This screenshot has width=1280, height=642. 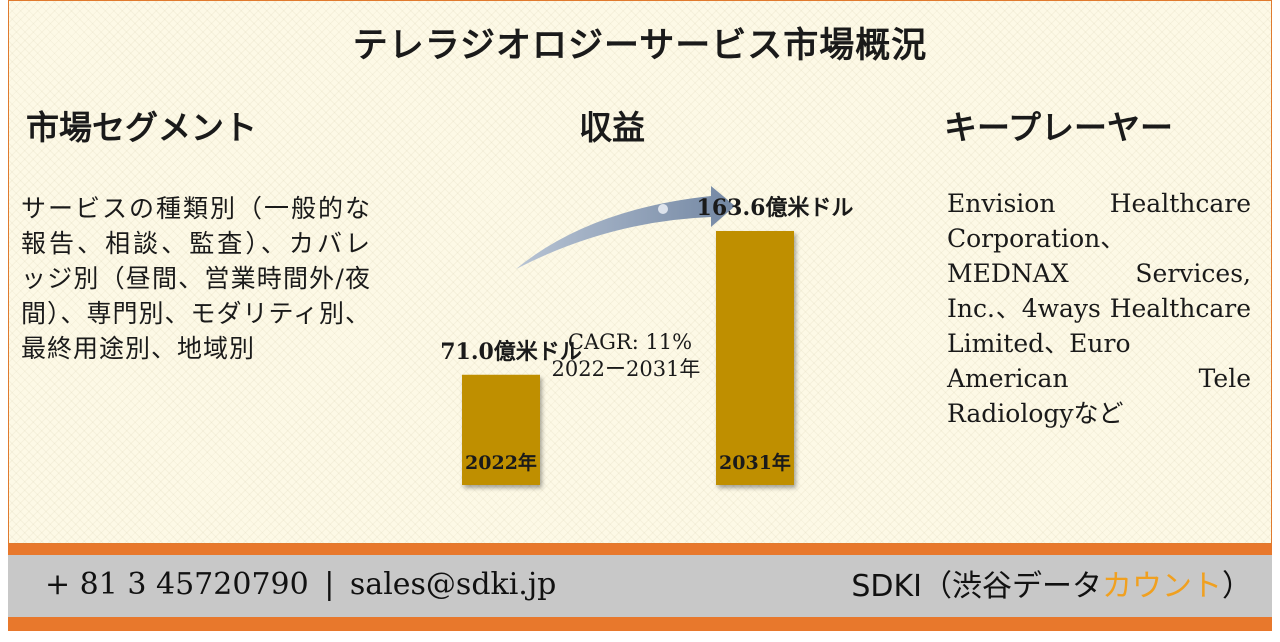 I want to click on category-label: 2031年, so click(x=755, y=462).